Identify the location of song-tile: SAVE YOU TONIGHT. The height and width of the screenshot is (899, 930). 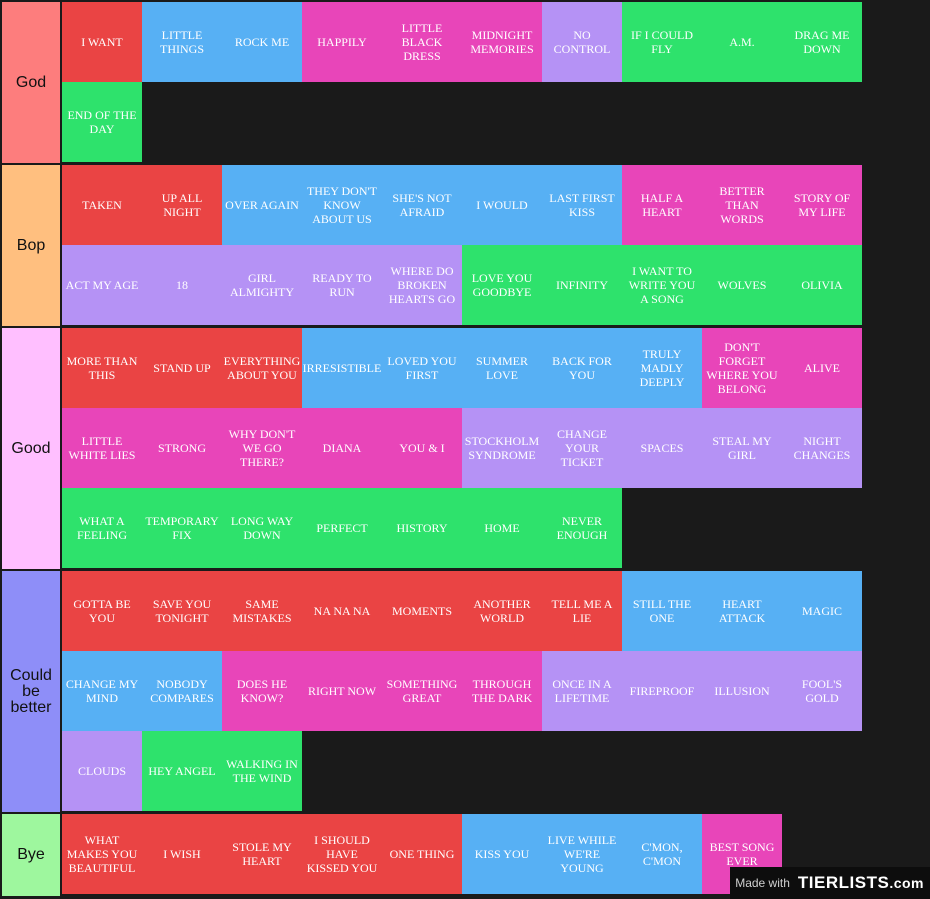
(182, 611).